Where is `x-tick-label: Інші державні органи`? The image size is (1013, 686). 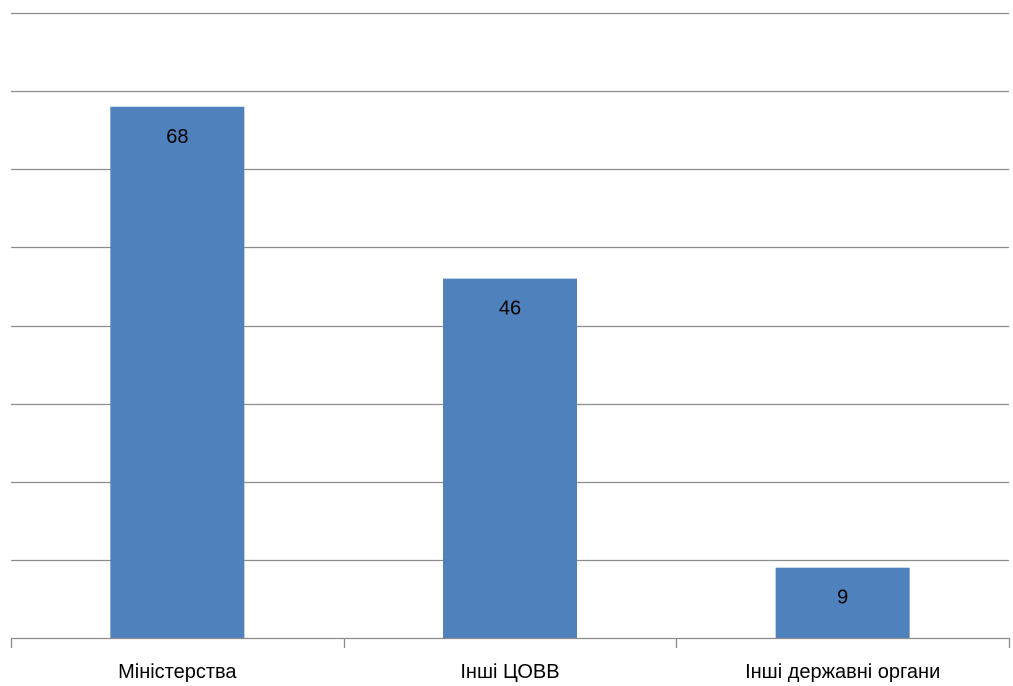
x-tick-label: Інші державні органи is located at coordinates (842, 672).